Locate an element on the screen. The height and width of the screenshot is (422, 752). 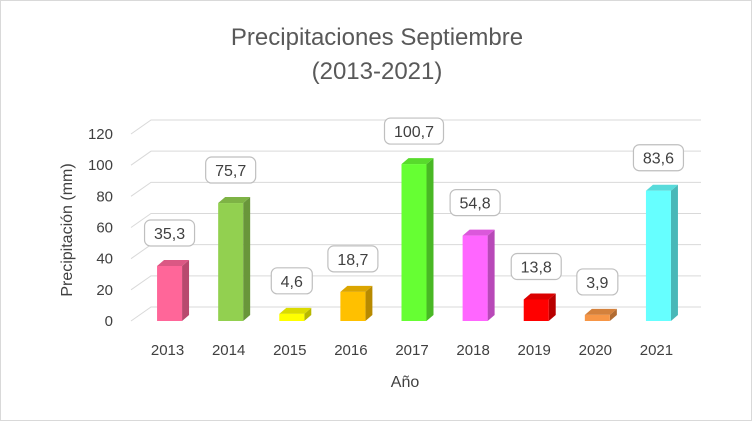
y-axis-ticks: 0 20 40 60 80 100 120 is located at coordinates (100, 228).